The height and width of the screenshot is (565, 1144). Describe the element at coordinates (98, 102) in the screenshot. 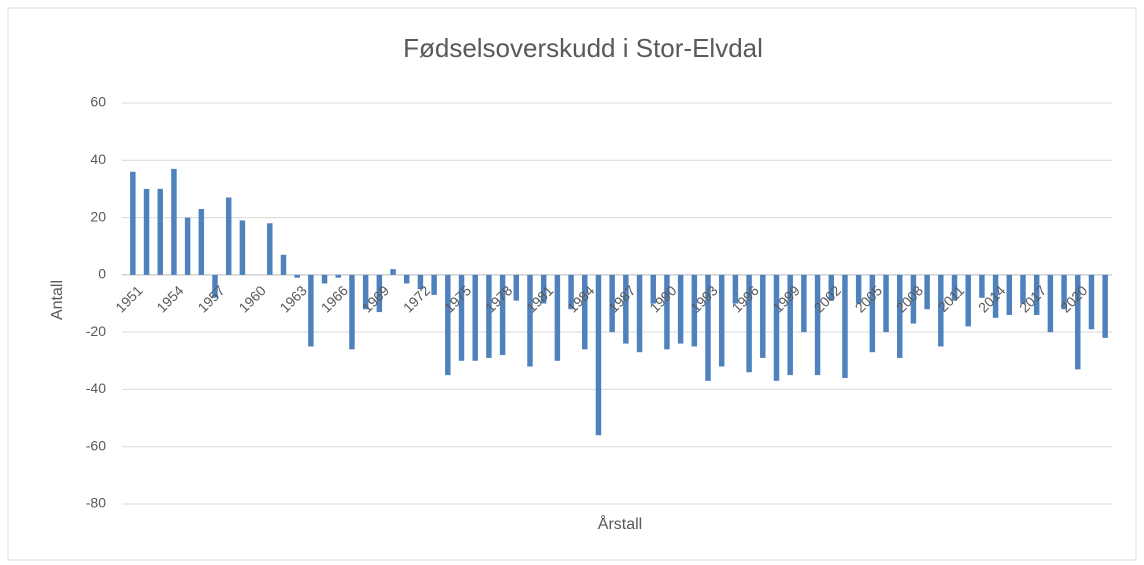

I see `y-tick-label: 60` at that location.